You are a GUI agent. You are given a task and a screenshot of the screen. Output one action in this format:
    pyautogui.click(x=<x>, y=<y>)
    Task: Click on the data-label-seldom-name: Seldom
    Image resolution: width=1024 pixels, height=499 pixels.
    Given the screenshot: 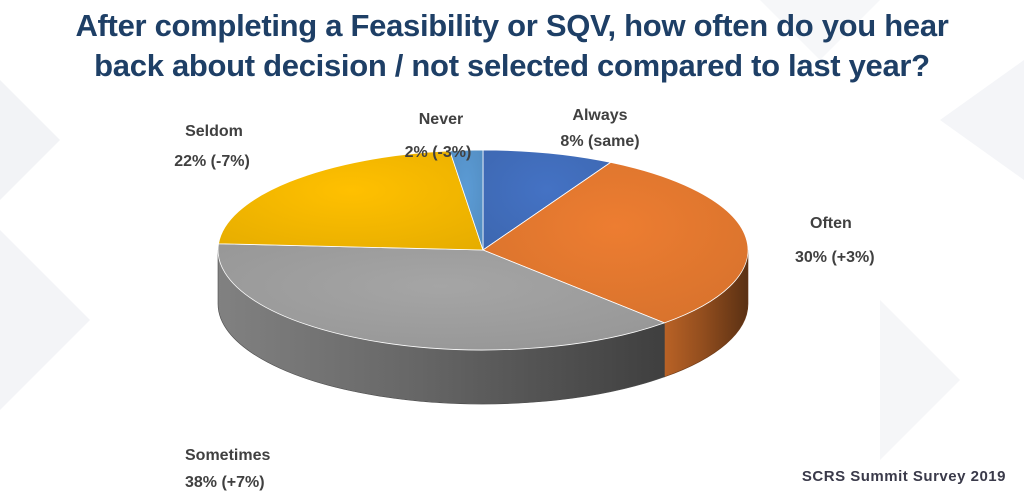 What is the action you would take?
    pyautogui.click(x=214, y=131)
    